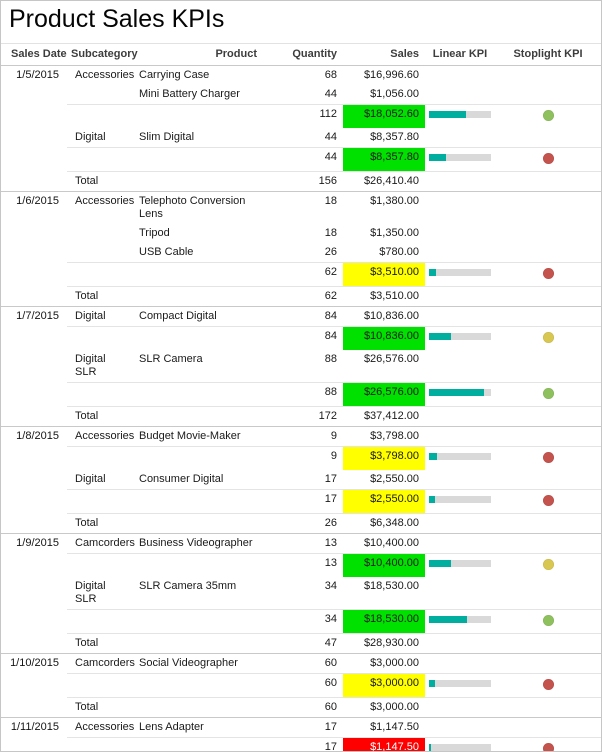 Image resolution: width=602 pixels, height=752 pixels. Describe the element at coordinates (394, 233) in the screenshot. I see `sales-cell: $1,350.00` at that location.